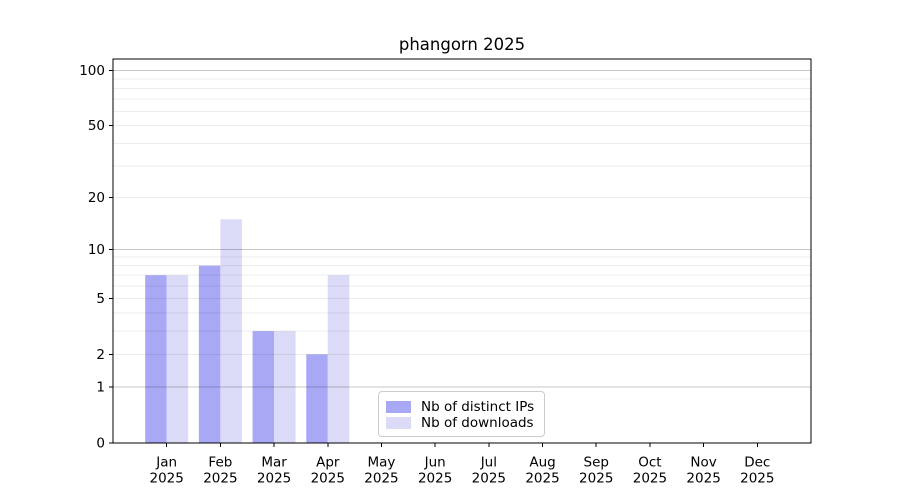  Describe the element at coordinates (398, 407) in the screenshot. I see `legend-swatch-distinct-ips` at that location.